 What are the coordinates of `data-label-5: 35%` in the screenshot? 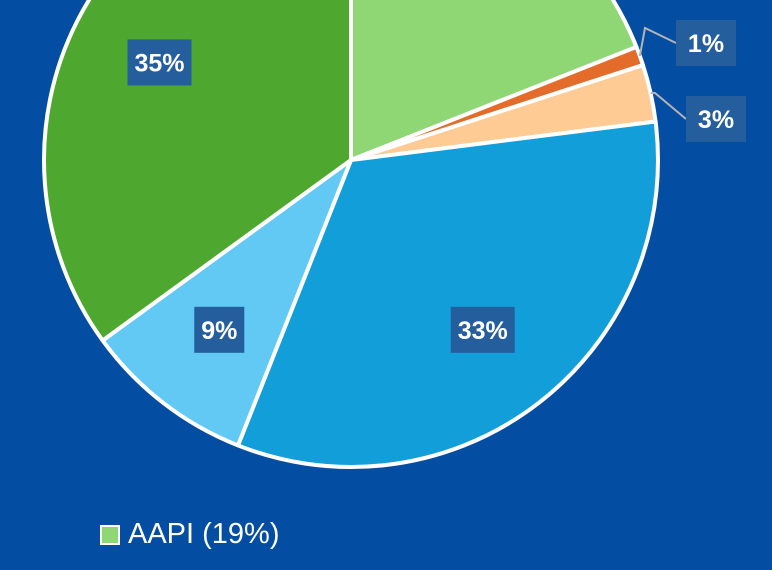 It's located at (159, 63).